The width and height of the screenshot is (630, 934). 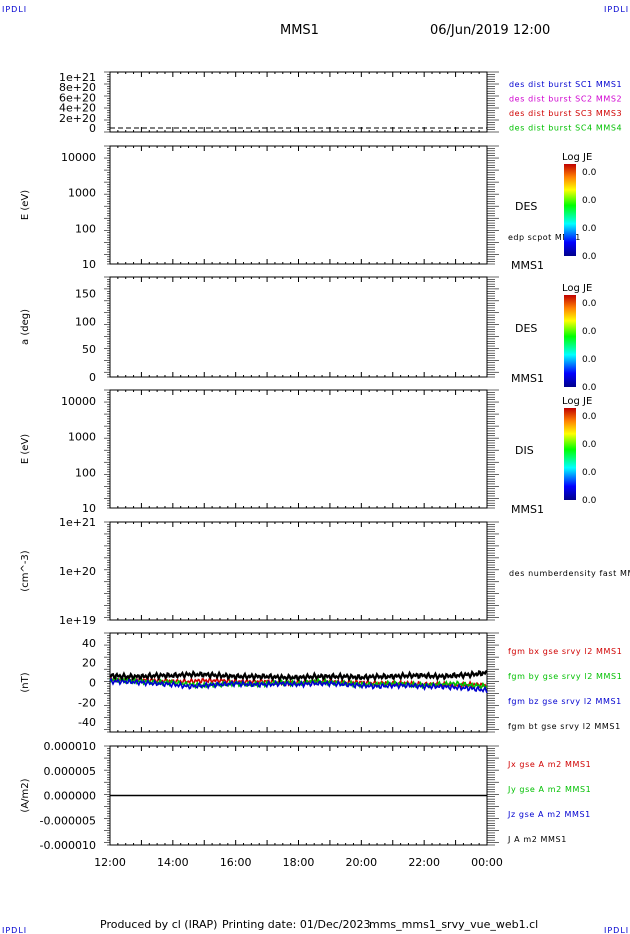 I want to click on legend-entry: Jz gse A m2 MMS1, so click(x=549, y=814).